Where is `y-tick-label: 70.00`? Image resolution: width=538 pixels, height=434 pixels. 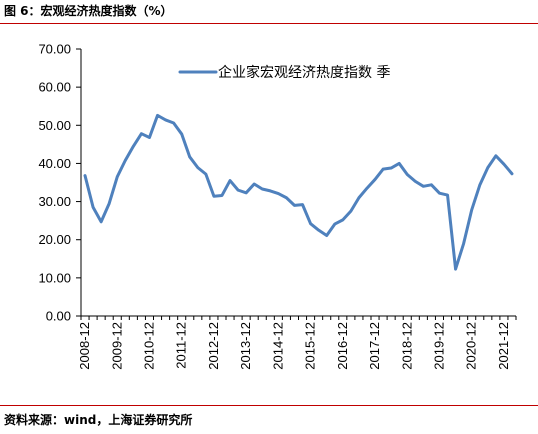 y-tick-label: 70.00 is located at coordinates (54, 49).